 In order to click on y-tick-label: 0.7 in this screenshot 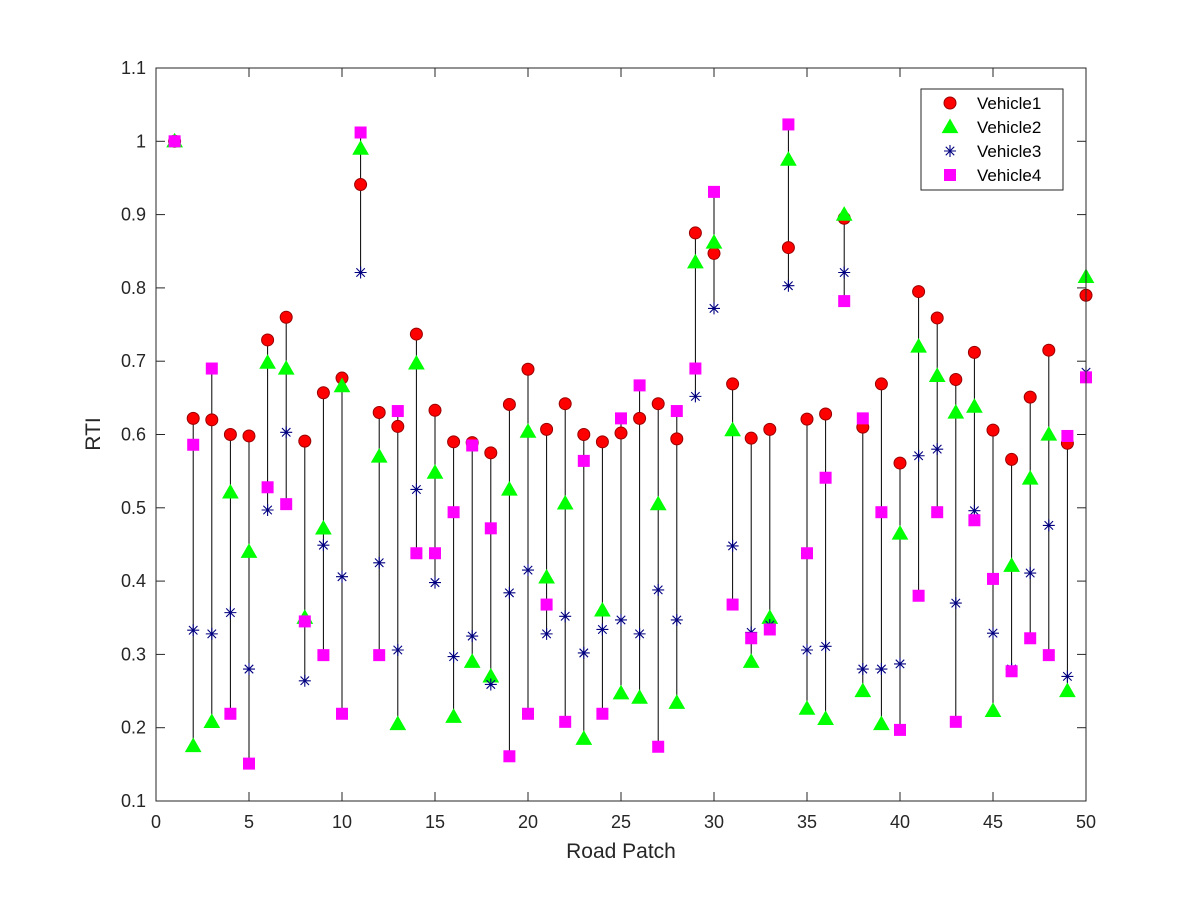, I will do `click(133, 361)`.